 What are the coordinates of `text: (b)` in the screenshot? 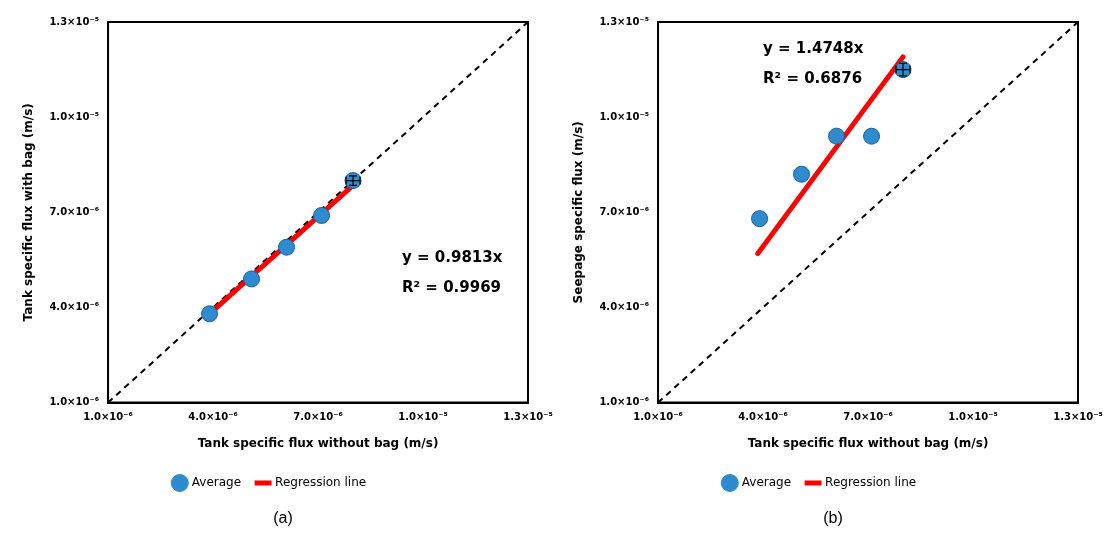 It's located at (833, 518).